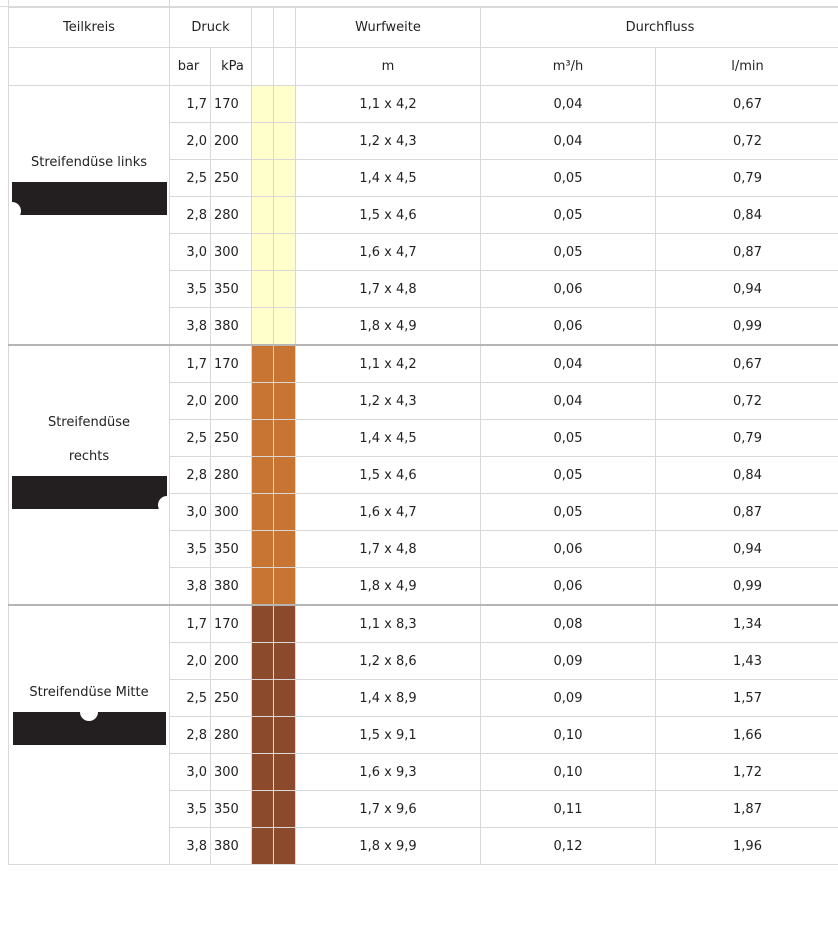 Image resolution: width=838 pixels, height=938 pixels. What do you see at coordinates (388, 809) in the screenshot?
I see `wurfweite-cell: 1,7 x 9,6` at bounding box center [388, 809].